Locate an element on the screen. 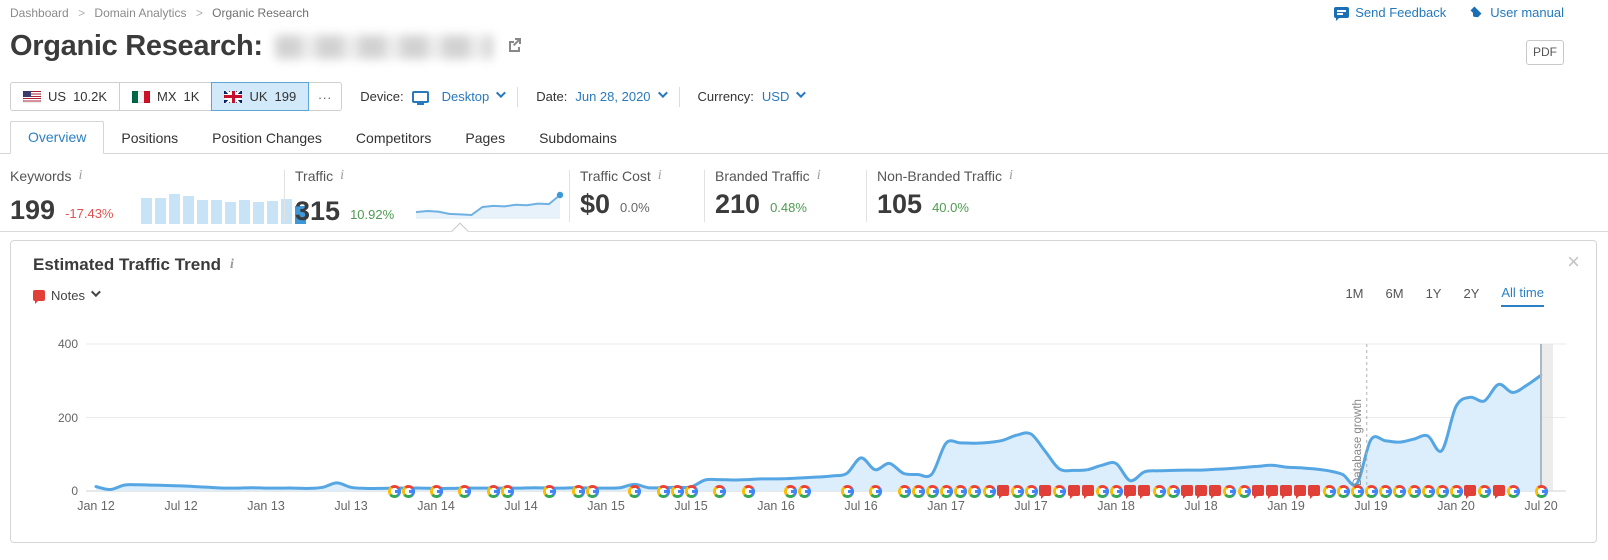  range-button-6m: 6M is located at coordinates (1394, 293).